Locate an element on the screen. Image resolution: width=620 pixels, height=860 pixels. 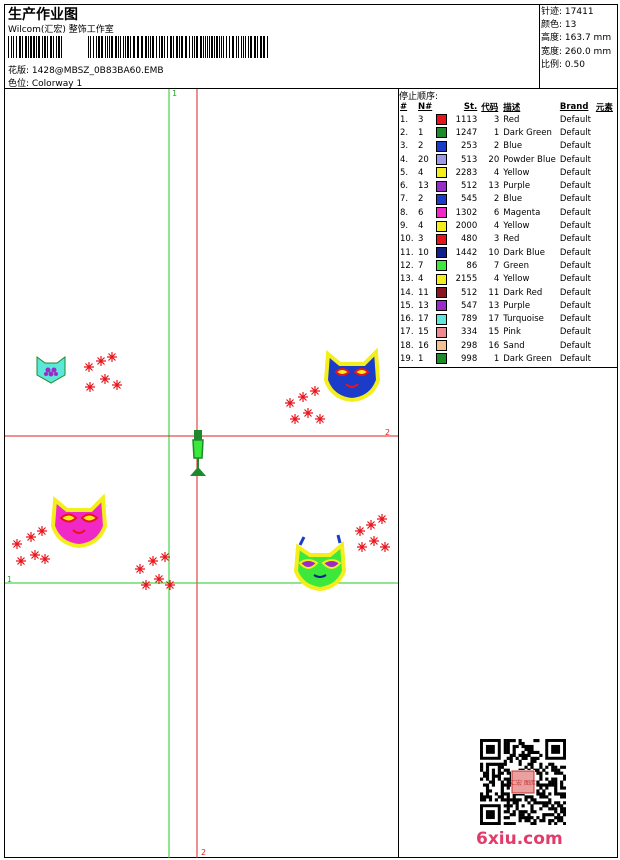
color-code: 6 is located at coordinates (496, 212).